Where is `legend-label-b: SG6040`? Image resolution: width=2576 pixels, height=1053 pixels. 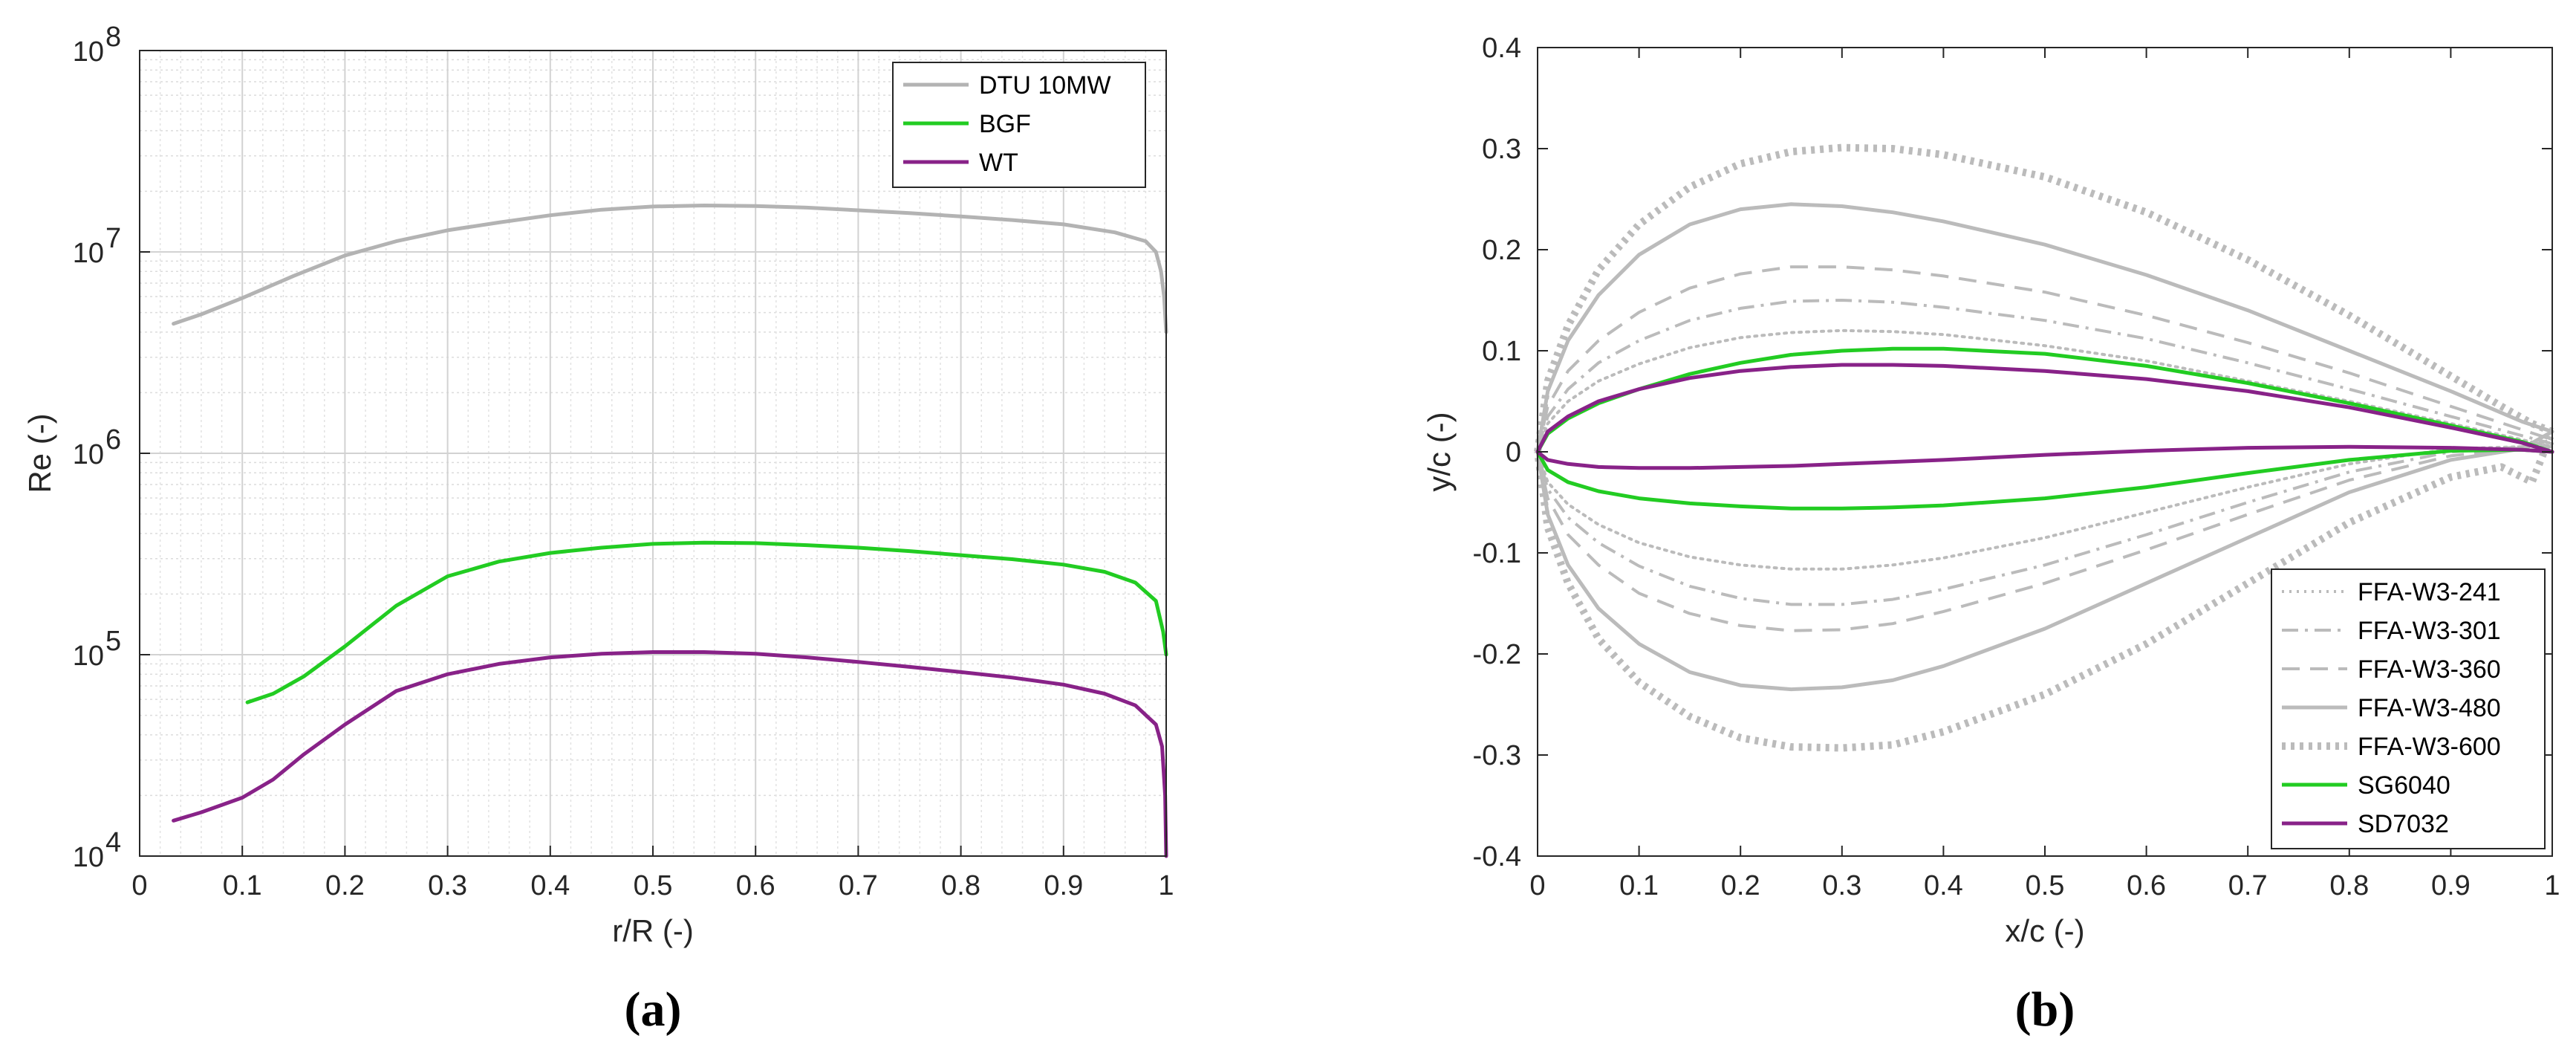 legend-label-b: SG6040 is located at coordinates (2404, 785).